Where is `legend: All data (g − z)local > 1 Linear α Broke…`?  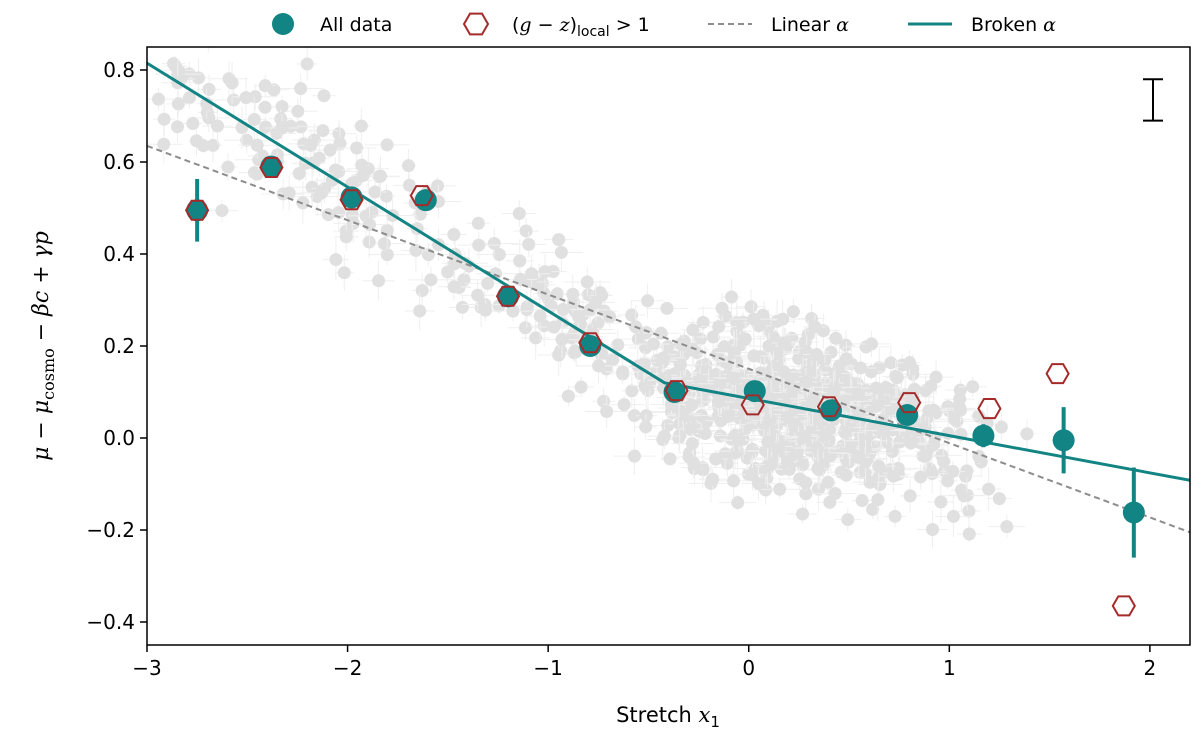
legend: All data (g − z)local > 1 Linear α Broke… is located at coordinates (664, 26).